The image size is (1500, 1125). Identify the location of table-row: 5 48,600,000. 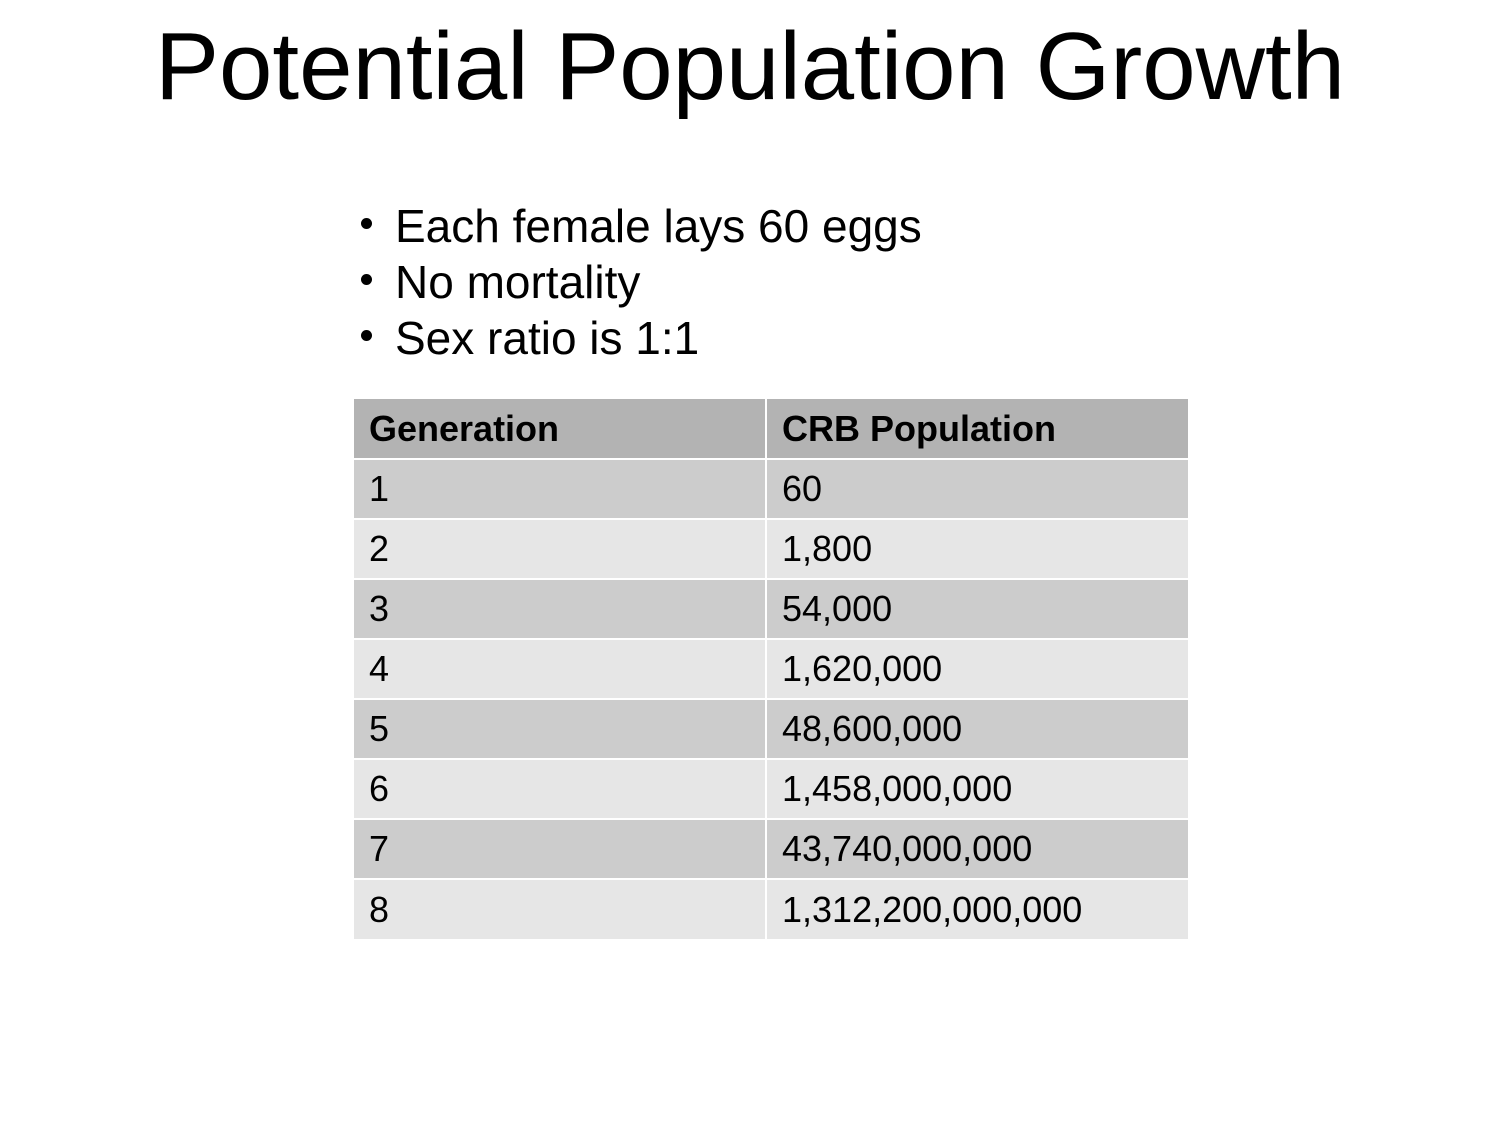
(771, 728).